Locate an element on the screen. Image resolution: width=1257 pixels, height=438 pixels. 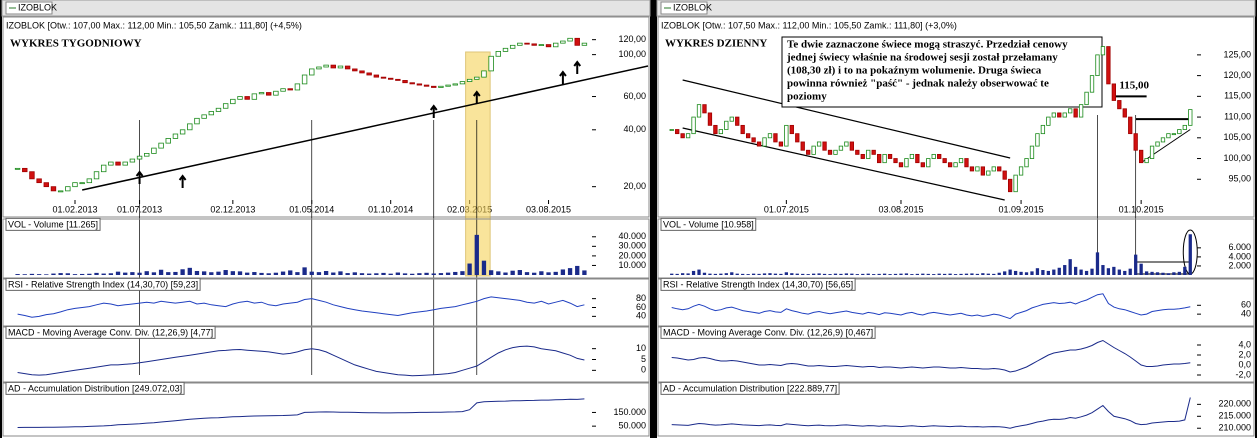
y-tick-label: 0 is located at coordinates (643, 370).